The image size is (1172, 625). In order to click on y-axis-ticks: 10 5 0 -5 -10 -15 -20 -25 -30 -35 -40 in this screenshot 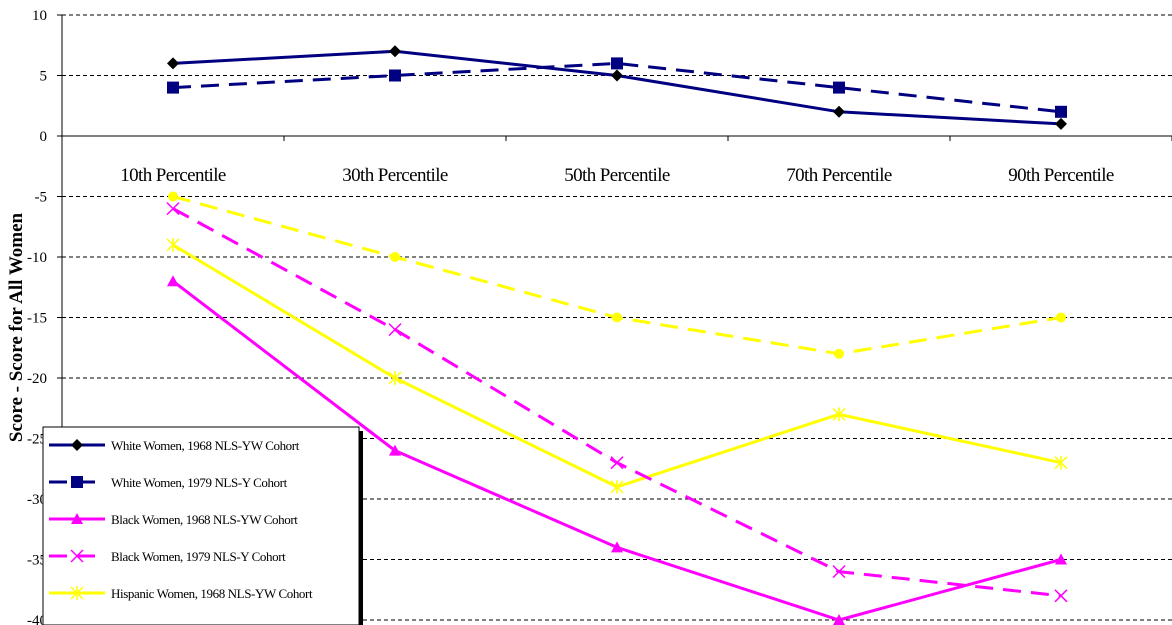, I will do `click(44, 316)`.